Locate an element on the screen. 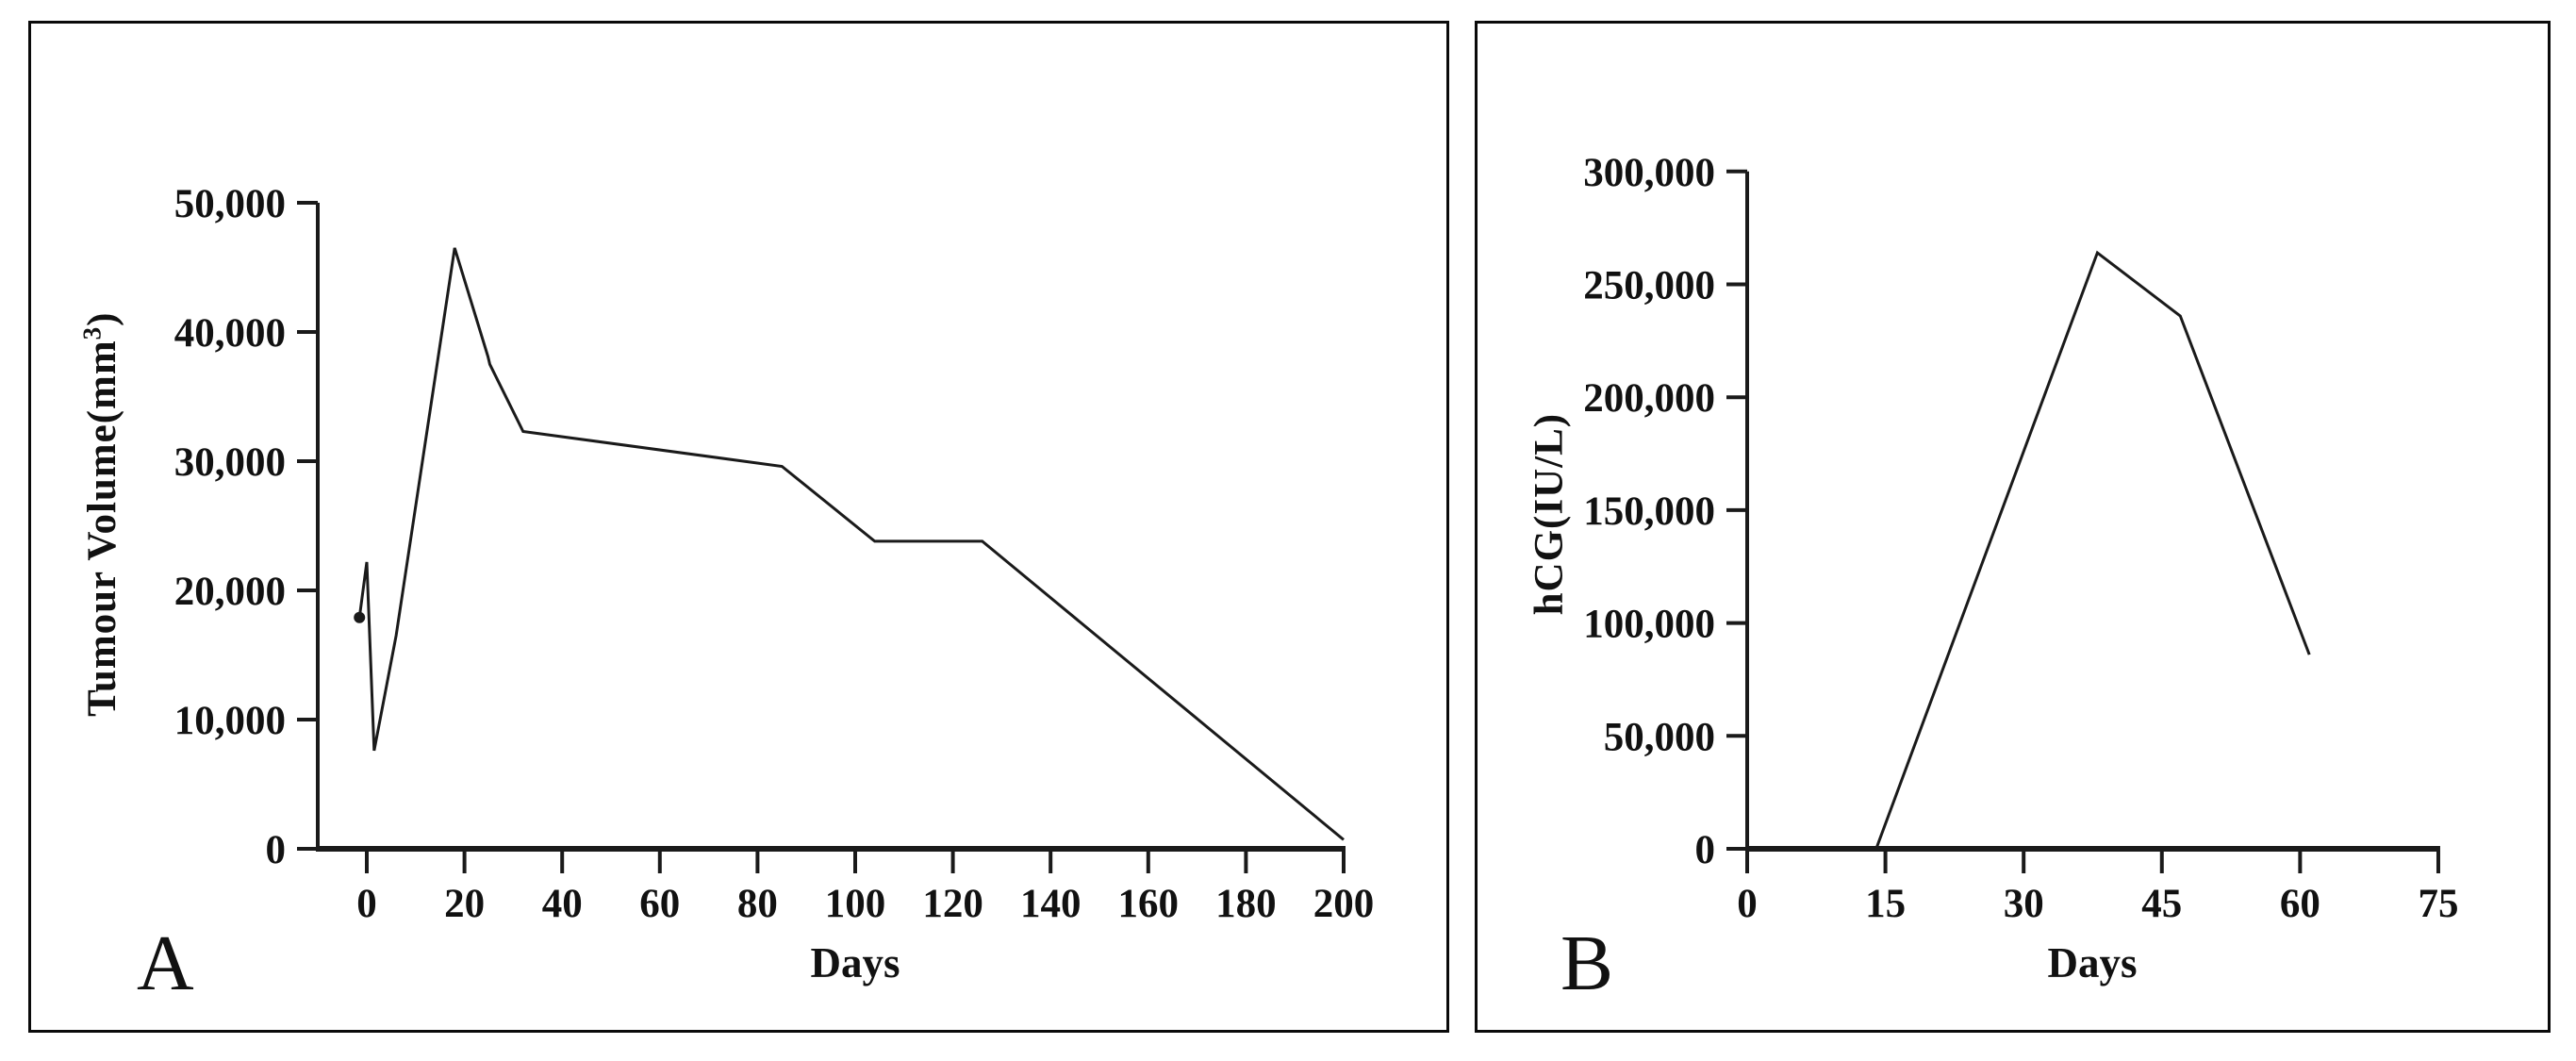 This screenshot has height=1061, width=2576. x-tick-label-A: 20 is located at coordinates (464, 904).